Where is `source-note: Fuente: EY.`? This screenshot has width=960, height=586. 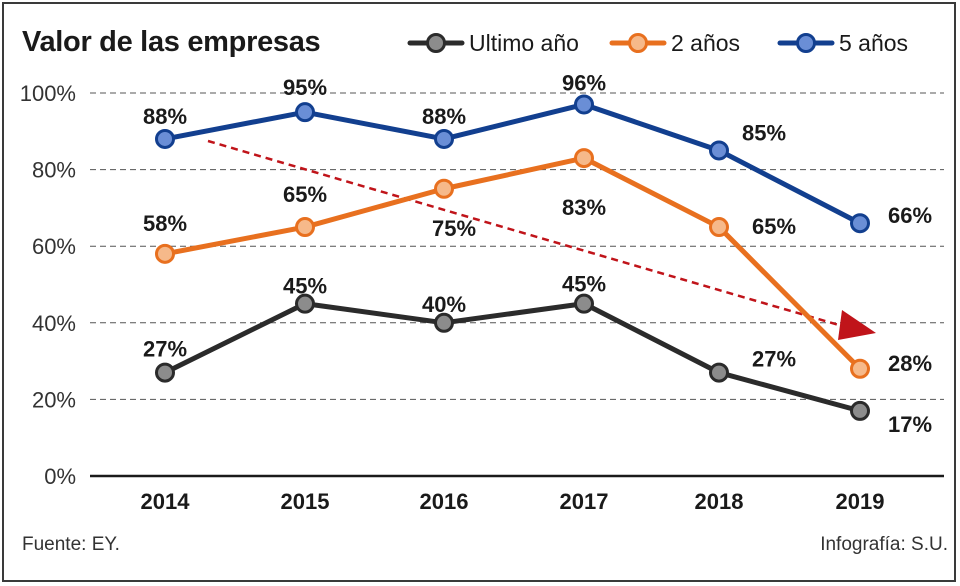 source-note: Fuente: EY. is located at coordinates (71, 544).